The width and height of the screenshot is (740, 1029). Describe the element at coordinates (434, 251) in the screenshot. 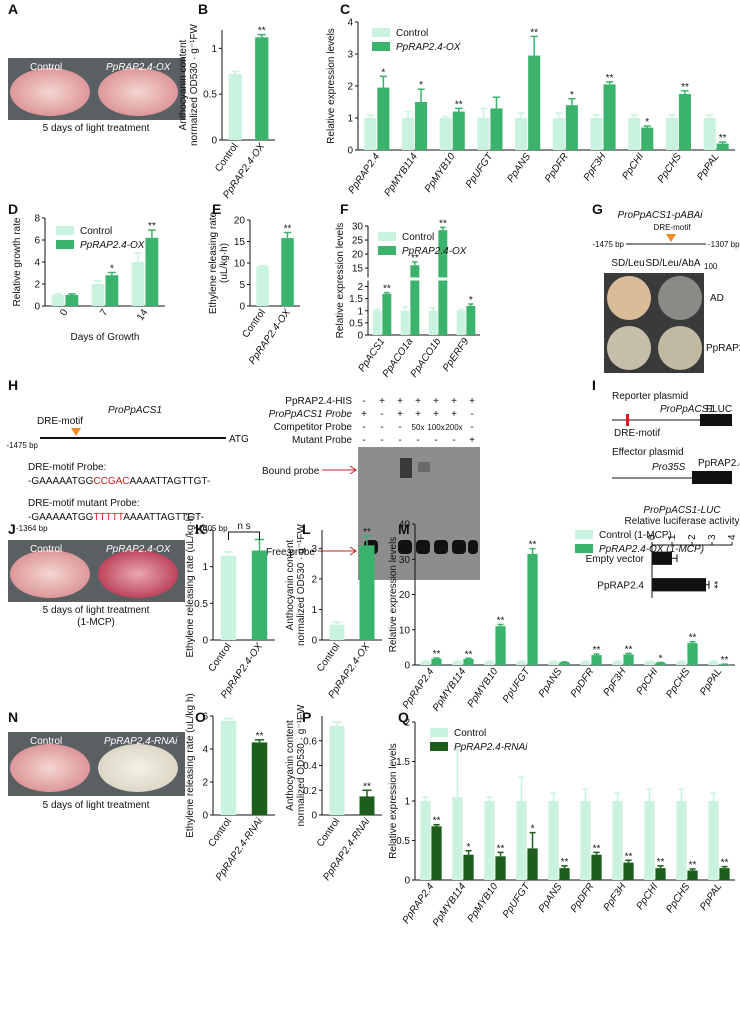

I see `legend-label: PpRAP2.4-OX` at that location.